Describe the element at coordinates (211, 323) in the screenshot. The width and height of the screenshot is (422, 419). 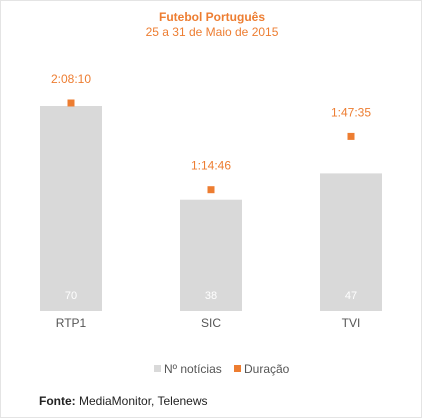
I see `category-label-sic: SIC` at that location.